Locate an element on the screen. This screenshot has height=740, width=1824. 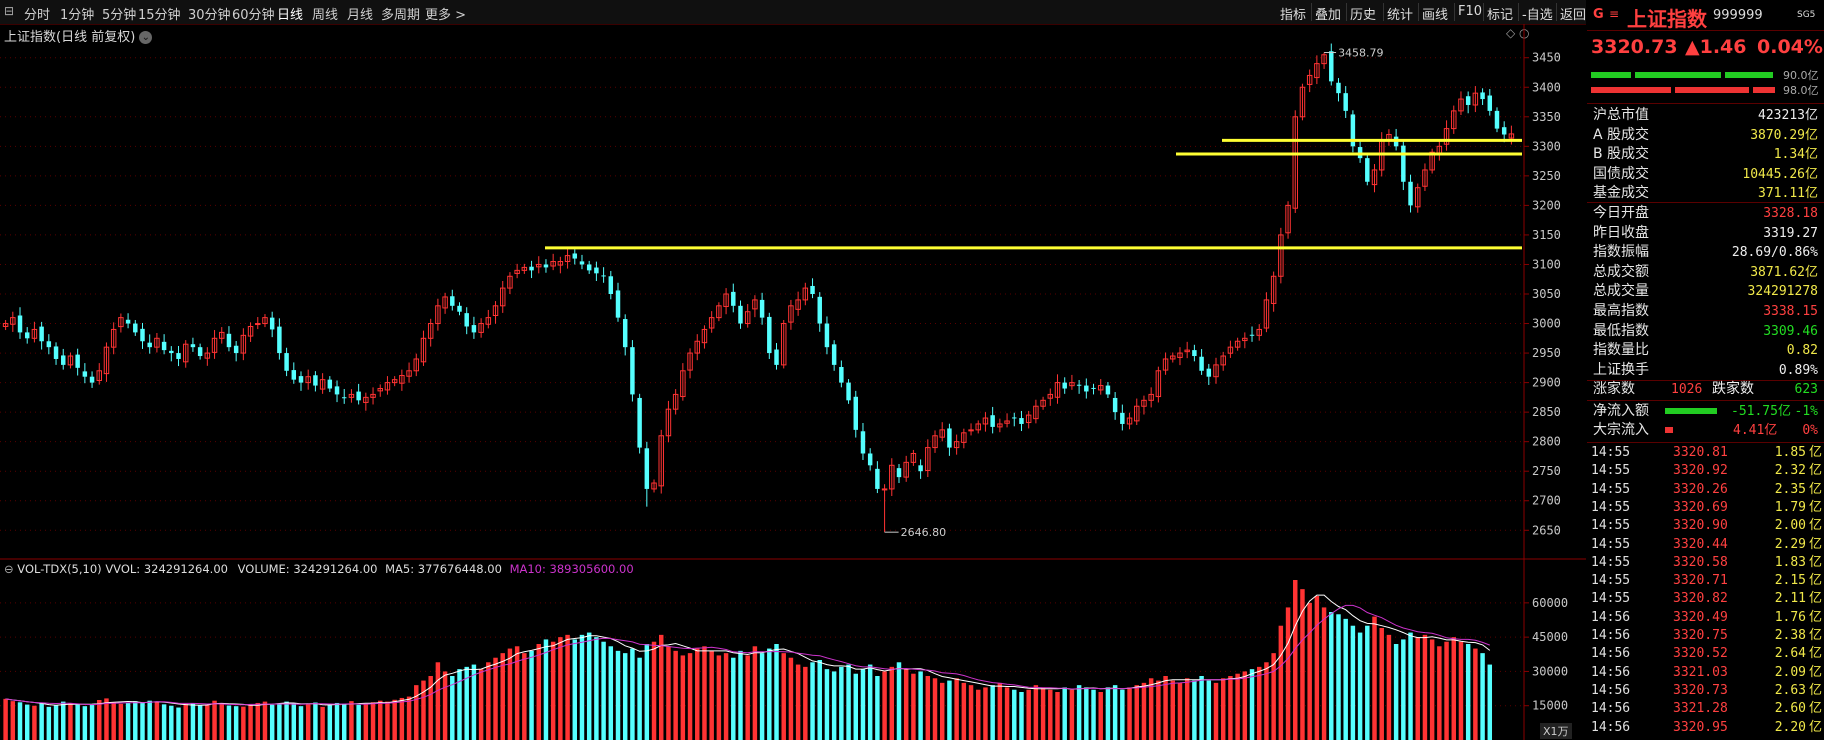
toolbar-menu-icon: ⊟ is located at coordinates (9, 11).